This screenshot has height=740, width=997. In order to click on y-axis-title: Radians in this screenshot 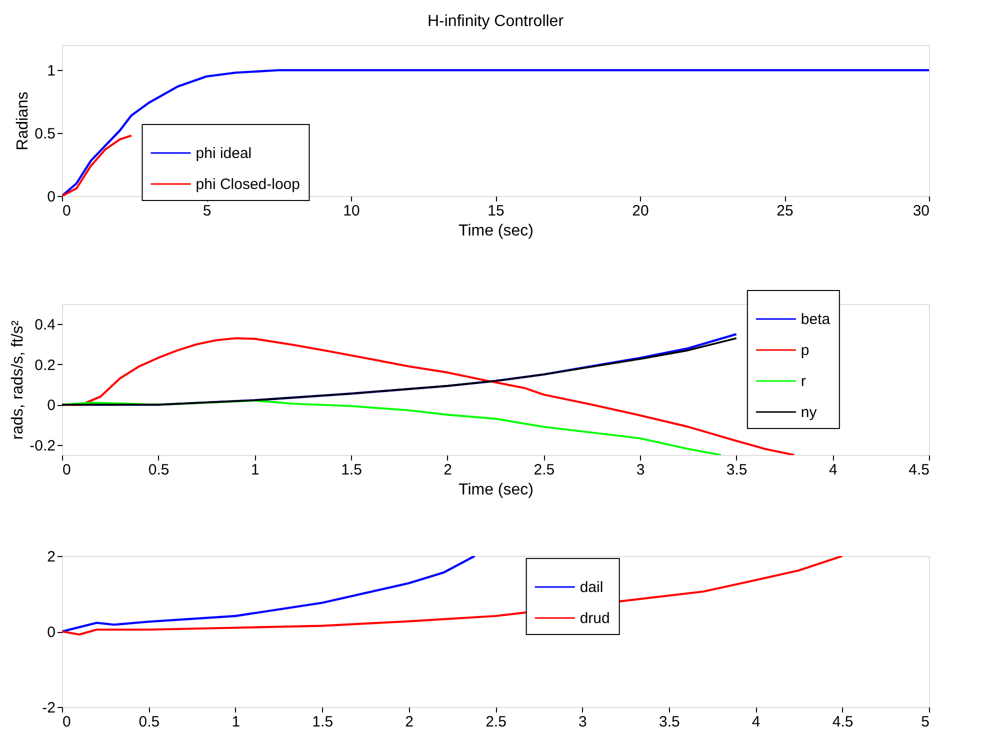, I will do `click(23, 121)`.